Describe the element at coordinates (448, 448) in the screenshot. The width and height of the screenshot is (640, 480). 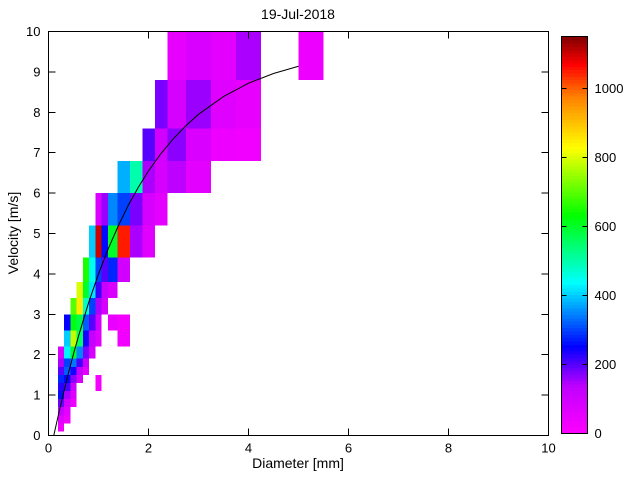
I see `x-tick-label: 8` at that location.